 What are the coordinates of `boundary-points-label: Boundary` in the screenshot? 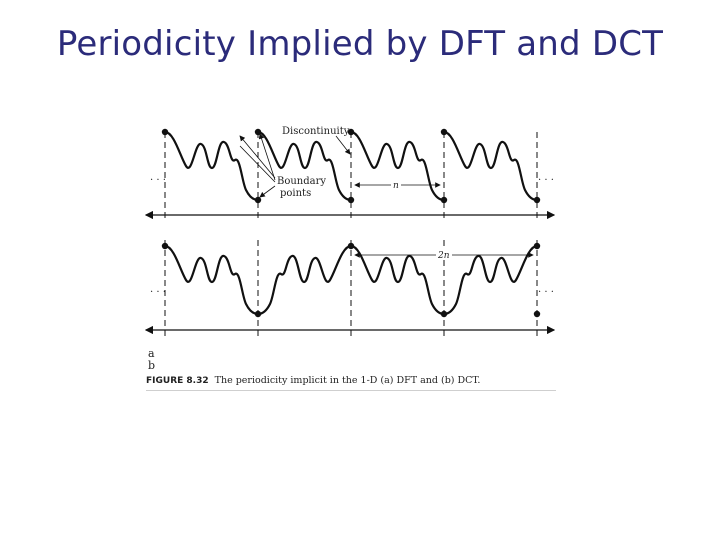 It's located at (301, 181).